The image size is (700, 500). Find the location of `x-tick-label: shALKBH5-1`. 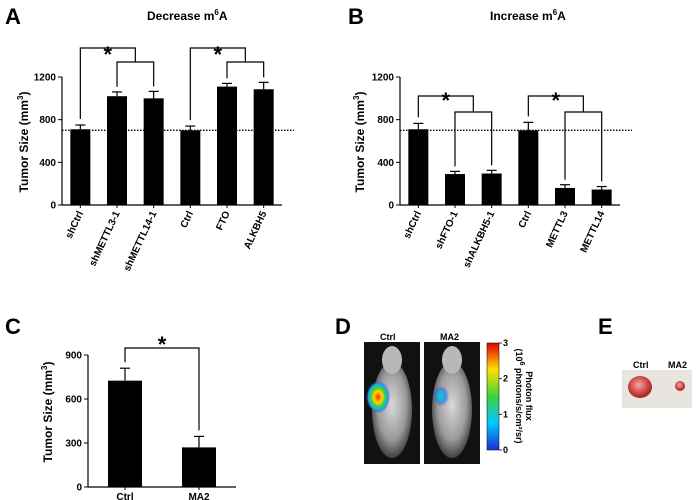

x-tick-label: shALKBH5-1 is located at coordinates (480, 239).